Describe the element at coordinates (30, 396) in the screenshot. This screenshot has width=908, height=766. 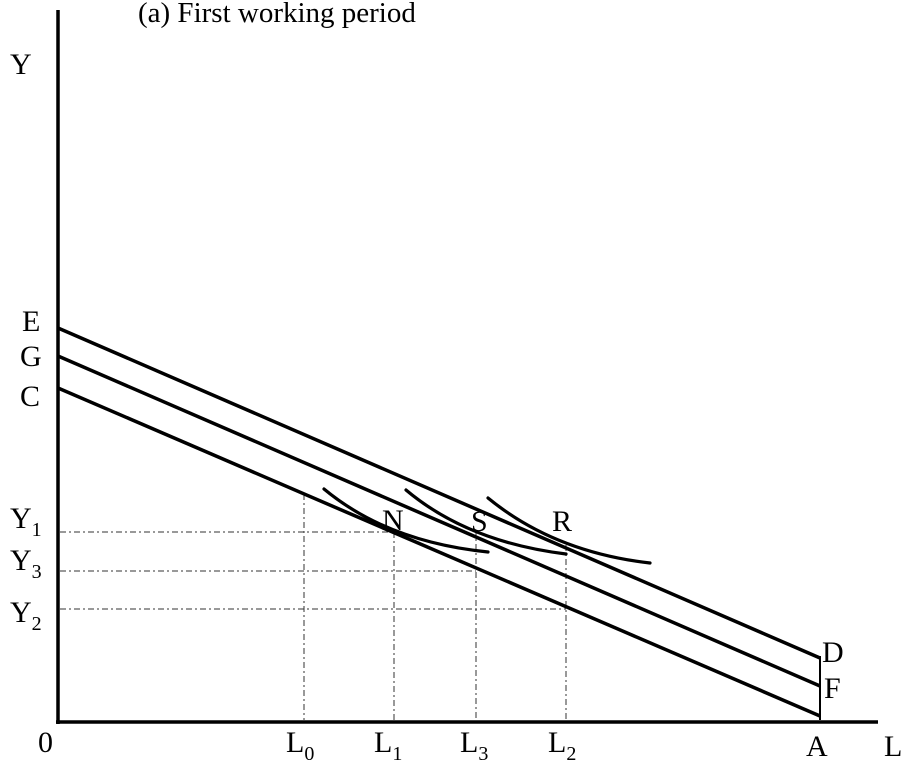
I see `intercept-label-C: C` at that location.